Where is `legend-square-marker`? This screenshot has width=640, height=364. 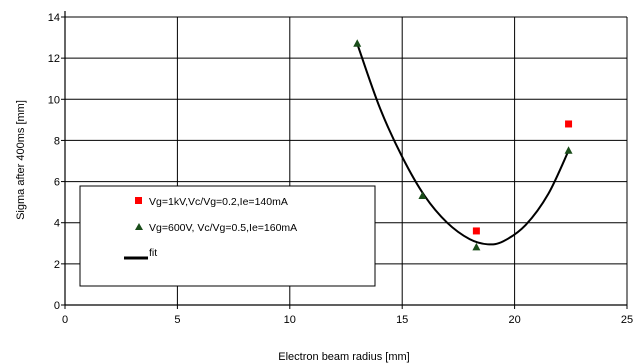
legend-square-marker is located at coordinates (138, 200).